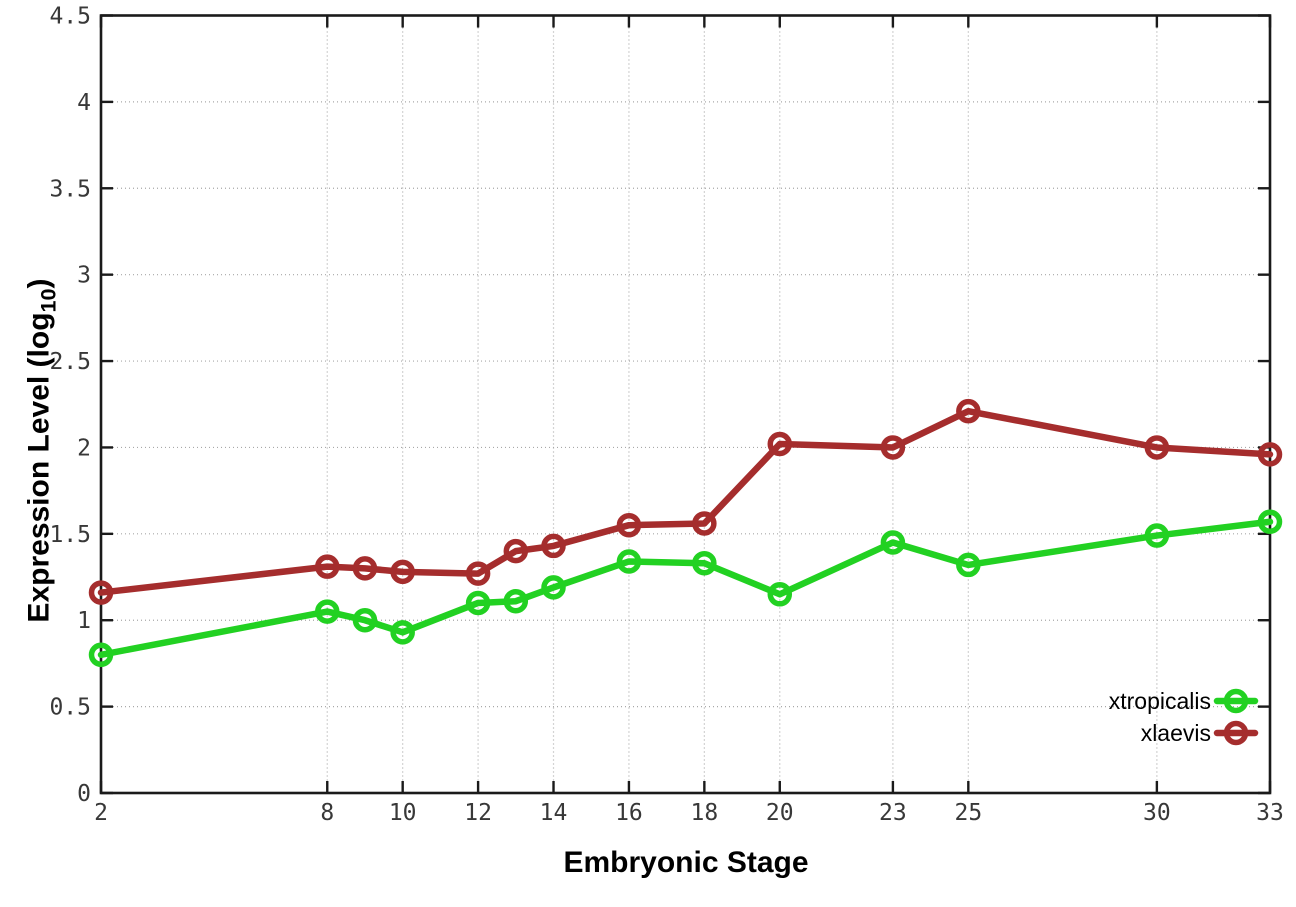 This screenshot has width=1296, height=907. I want to click on x-tick-label: 2, so click(101, 813).